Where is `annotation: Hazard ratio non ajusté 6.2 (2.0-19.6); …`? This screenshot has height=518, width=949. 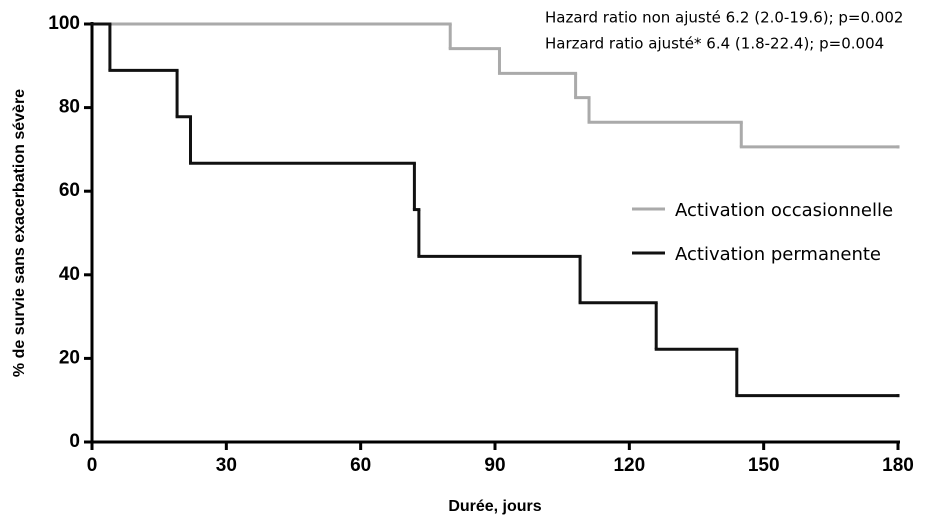
annotation: Hazard ratio non ajusté 6.2 (2.0-19.6); … is located at coordinates (724, 18).